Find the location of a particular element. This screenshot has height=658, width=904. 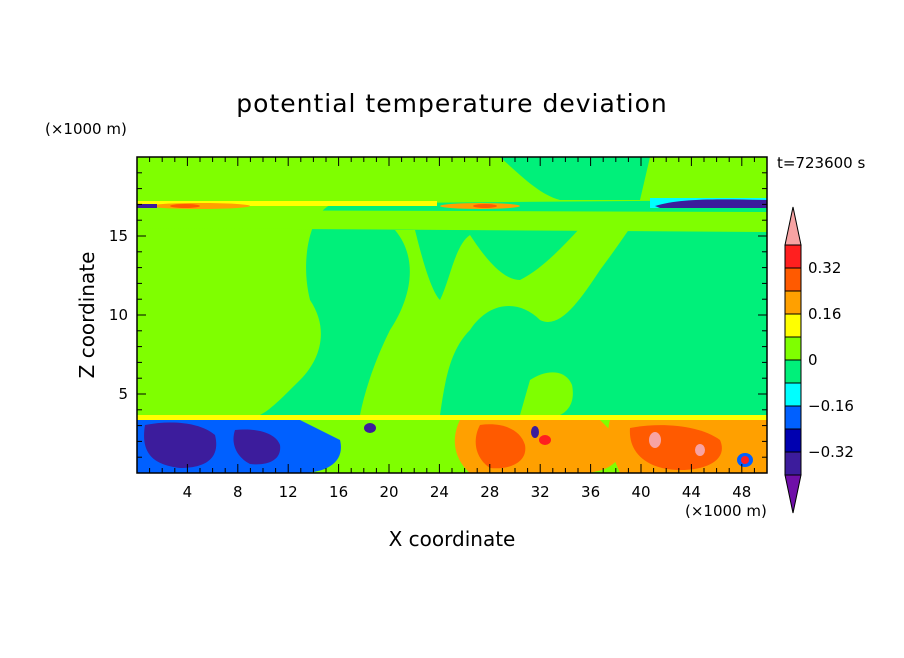

upper-positive-region is located at coordinates (452, 181).